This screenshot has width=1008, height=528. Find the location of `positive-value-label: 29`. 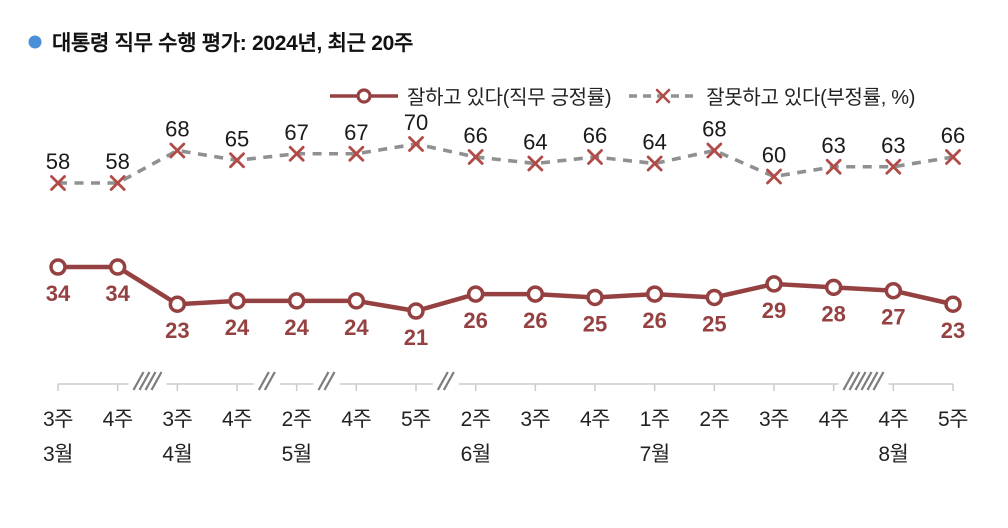

positive-value-label: 29 is located at coordinates (774, 310).